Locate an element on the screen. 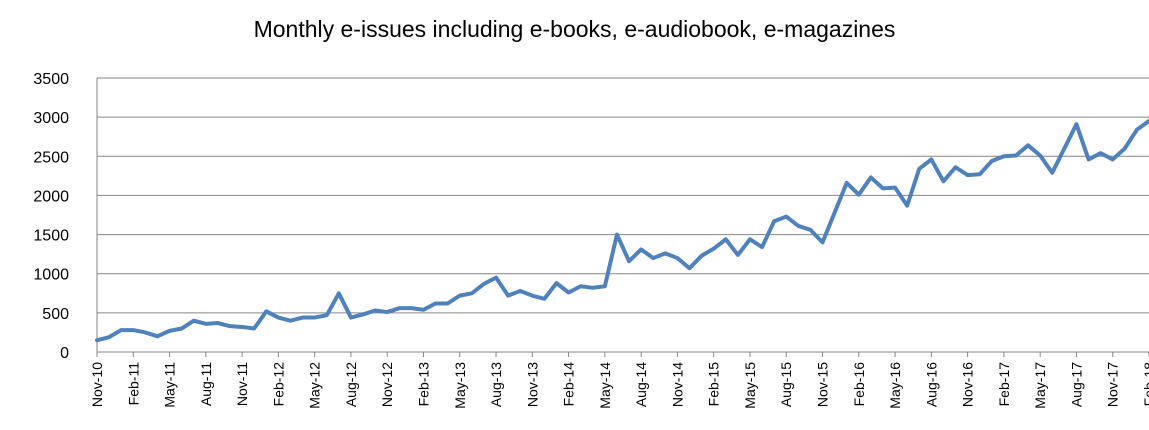 This screenshot has width=1149, height=430. x-tick-label: Aug-17 is located at coordinates (1076, 384).